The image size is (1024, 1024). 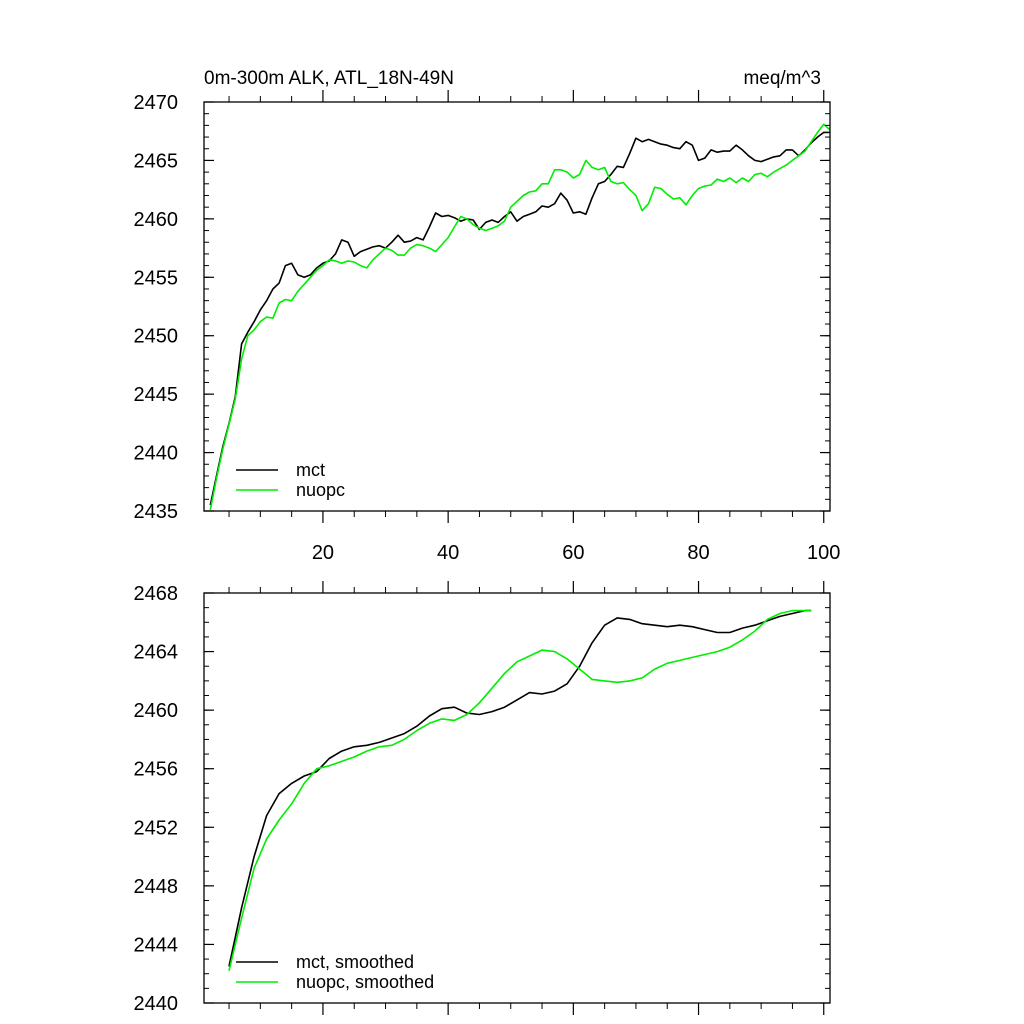 I want to click on y-tick-label: 2470, so click(x=156, y=103).